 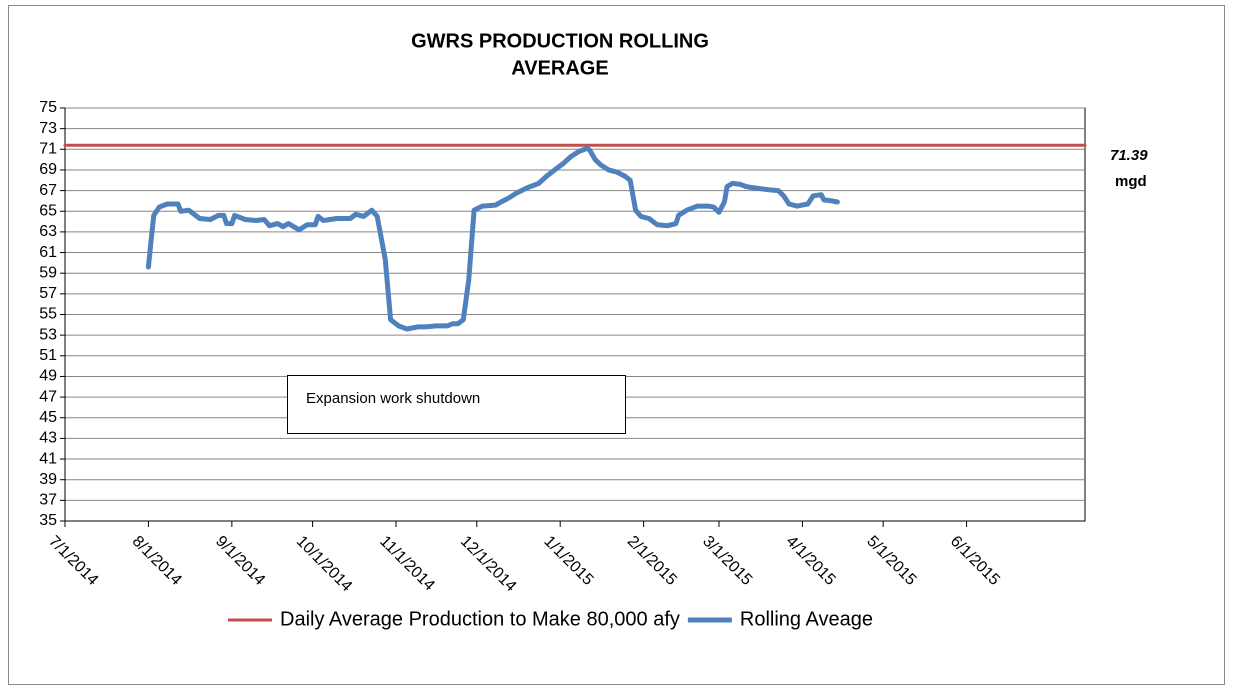 What do you see at coordinates (48, 520) in the screenshot?
I see `y-tick-label: 35` at bounding box center [48, 520].